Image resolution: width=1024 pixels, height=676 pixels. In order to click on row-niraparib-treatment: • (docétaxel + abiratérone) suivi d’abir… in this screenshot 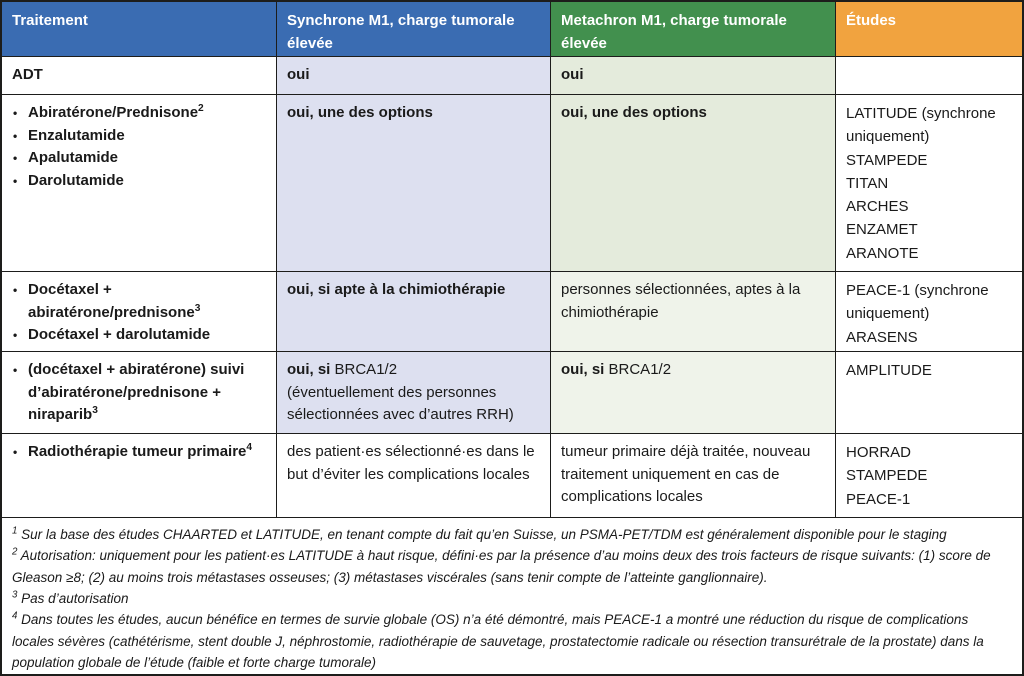, I will do `click(139, 393)`.